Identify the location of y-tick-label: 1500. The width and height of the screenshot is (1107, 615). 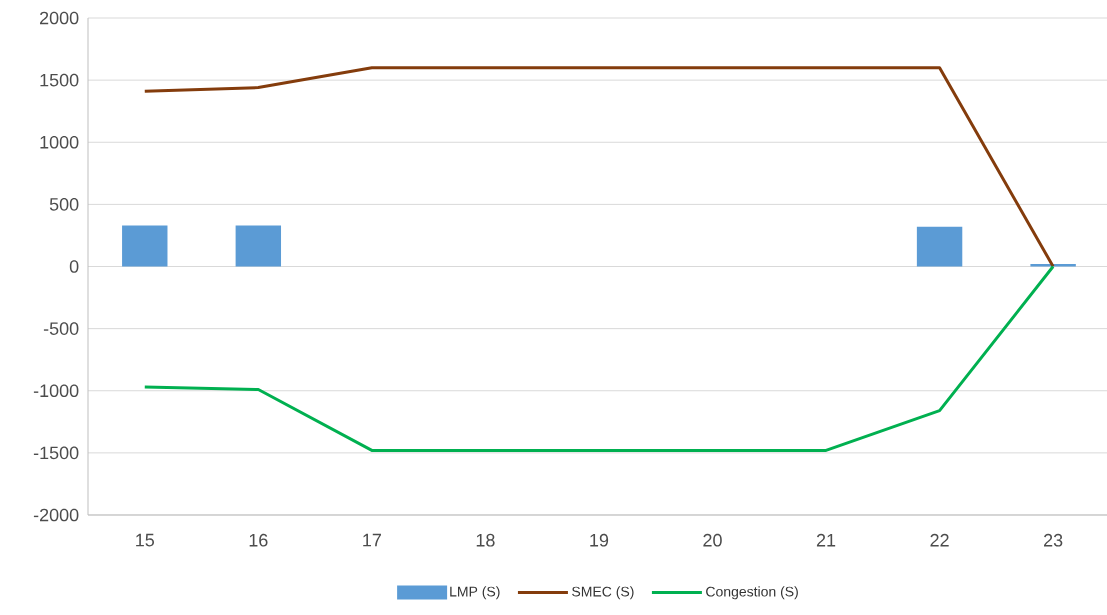
(59, 80).